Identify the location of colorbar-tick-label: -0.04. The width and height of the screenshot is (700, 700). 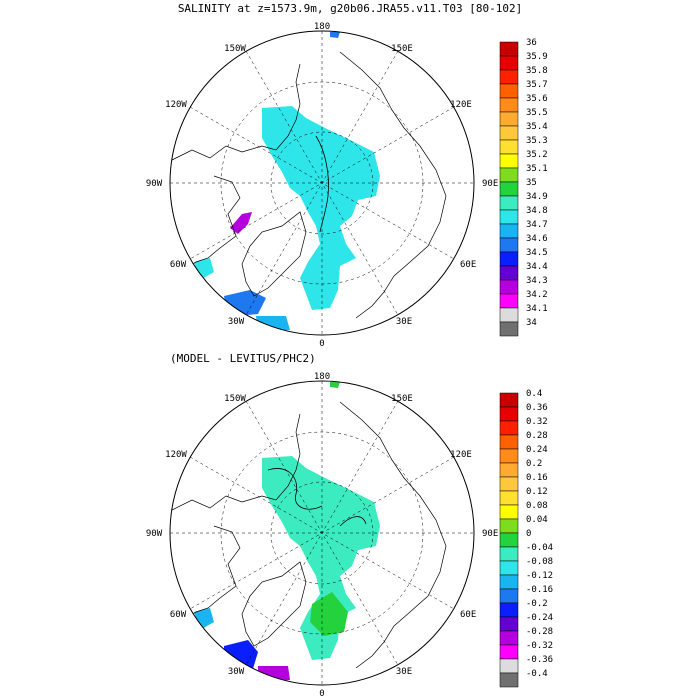
(539, 548).